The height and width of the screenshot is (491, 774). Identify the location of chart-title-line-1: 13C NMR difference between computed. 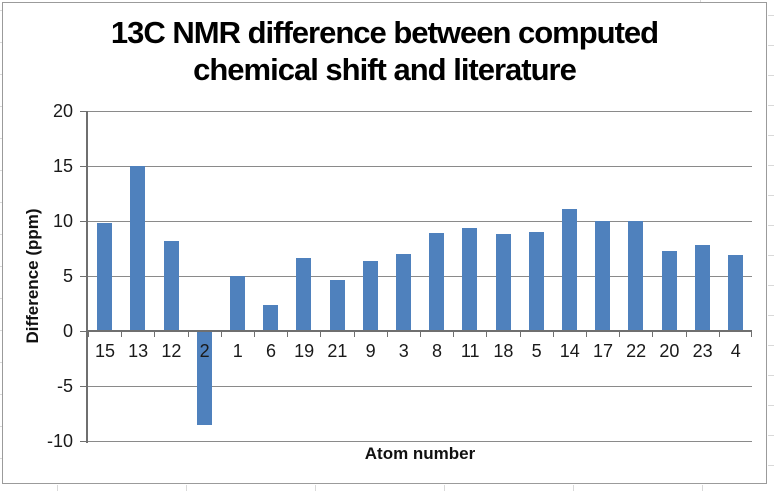
(384, 32).